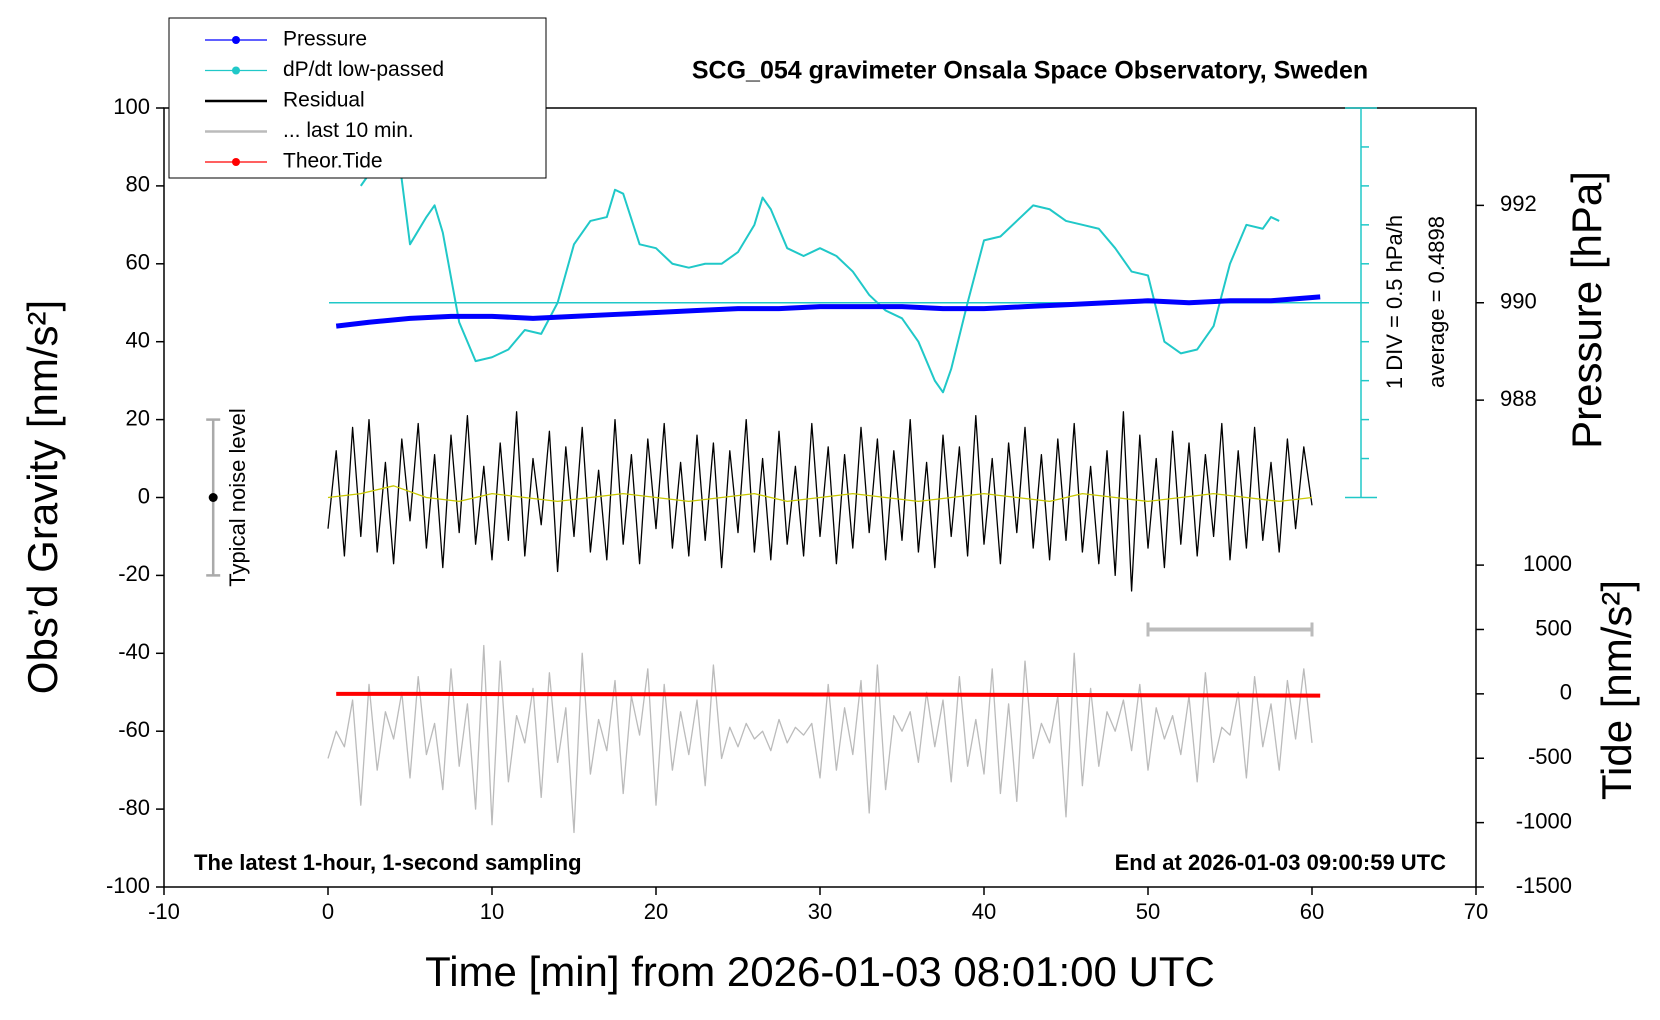 The height and width of the screenshot is (1020, 1660). What do you see at coordinates (128, 885) in the screenshot?
I see `y-tick-label: -100` at bounding box center [128, 885].